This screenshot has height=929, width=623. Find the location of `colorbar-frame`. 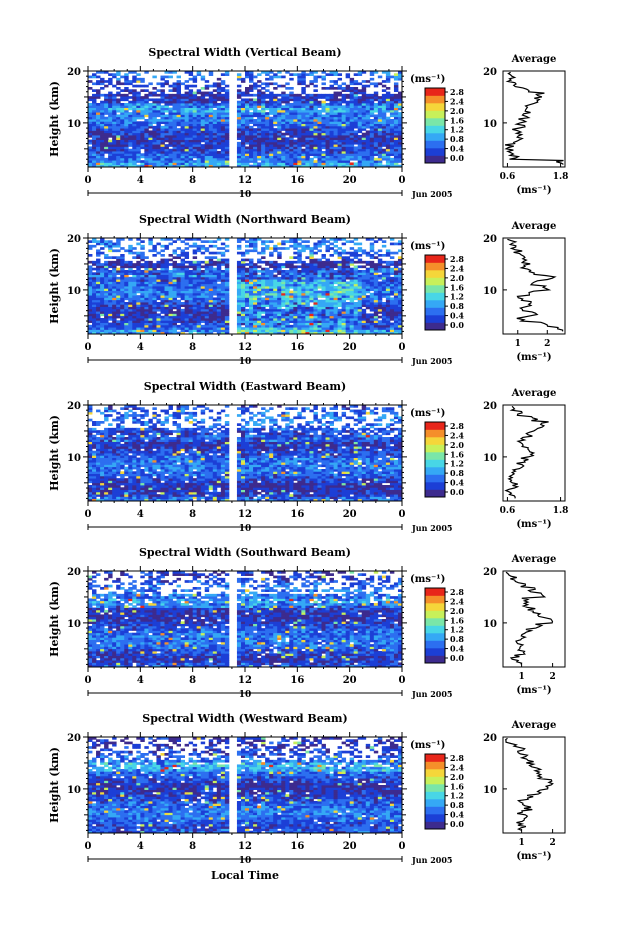

colorbar-frame is located at coordinates (435, 125).